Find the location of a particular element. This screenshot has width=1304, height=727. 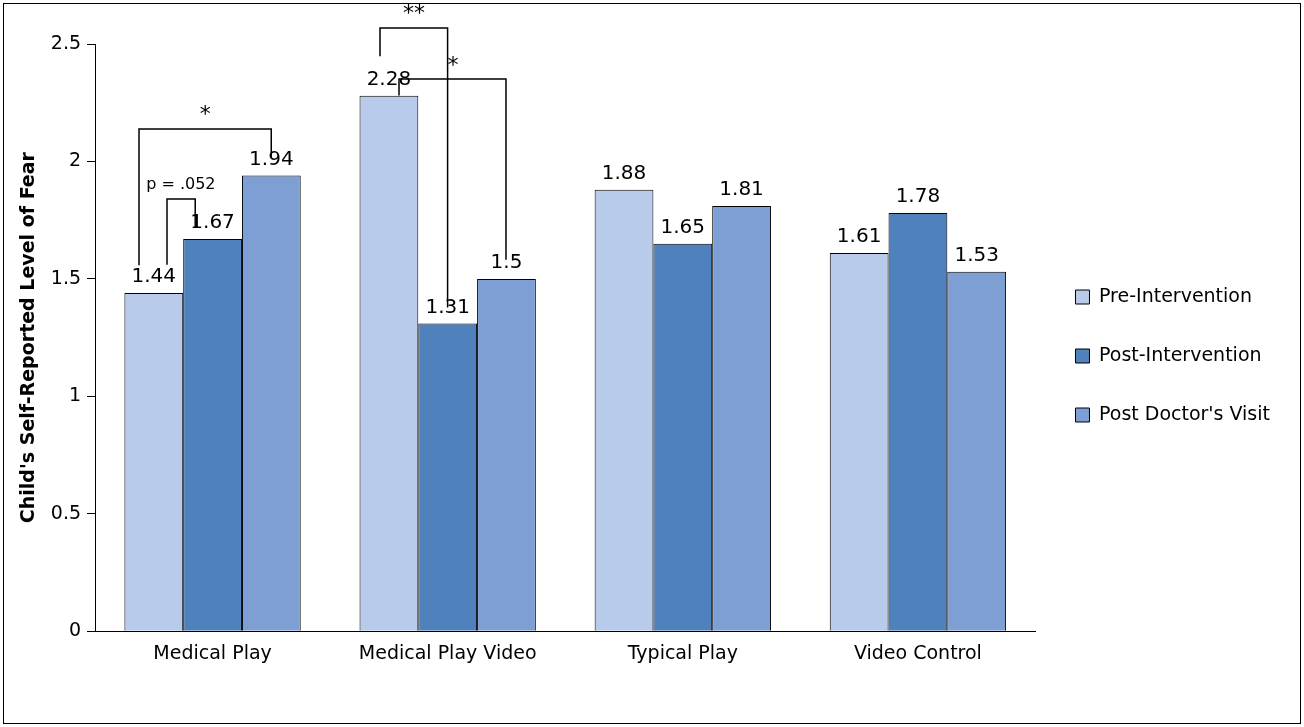

data-label: 1.53 is located at coordinates (976, 254).